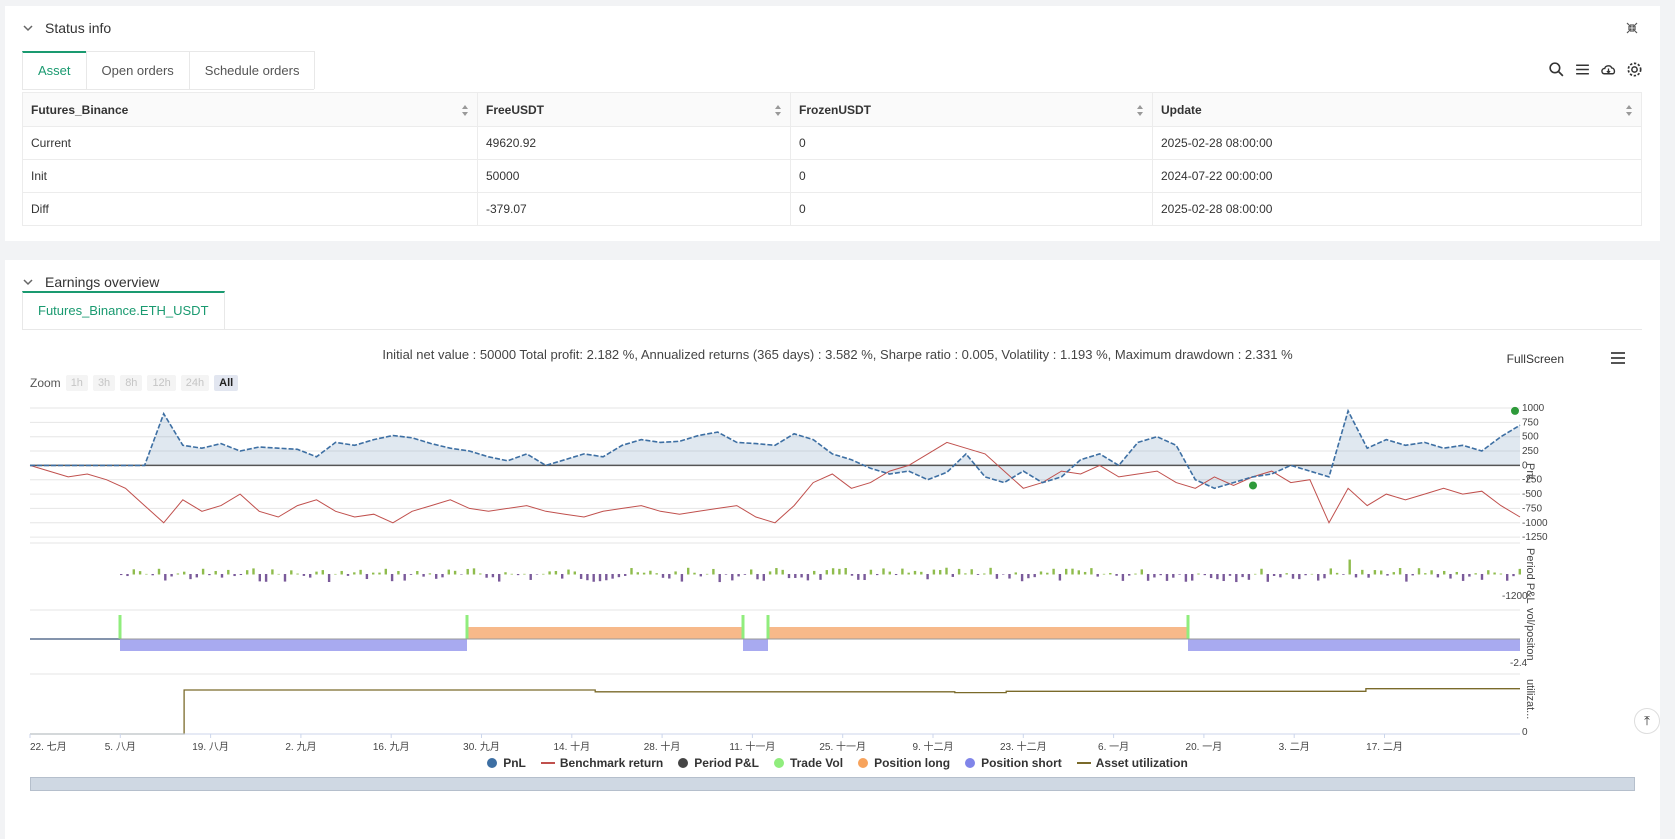 Image resolution: width=1675 pixels, height=839 pixels. Describe the element at coordinates (1535, 523) in the screenshot. I see `y-tick-label: -1000` at that location.